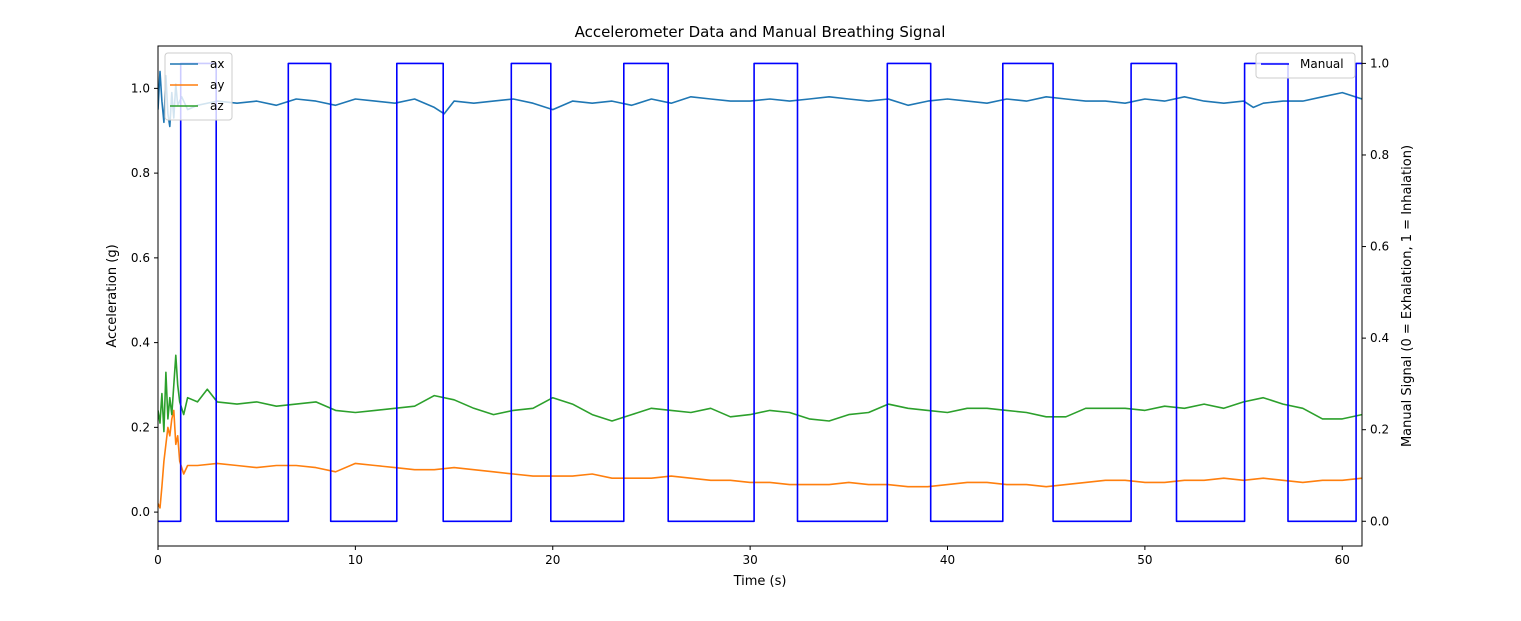  What do you see at coordinates (947, 560) in the screenshot?
I see `x-tick-label: 40` at bounding box center [947, 560].